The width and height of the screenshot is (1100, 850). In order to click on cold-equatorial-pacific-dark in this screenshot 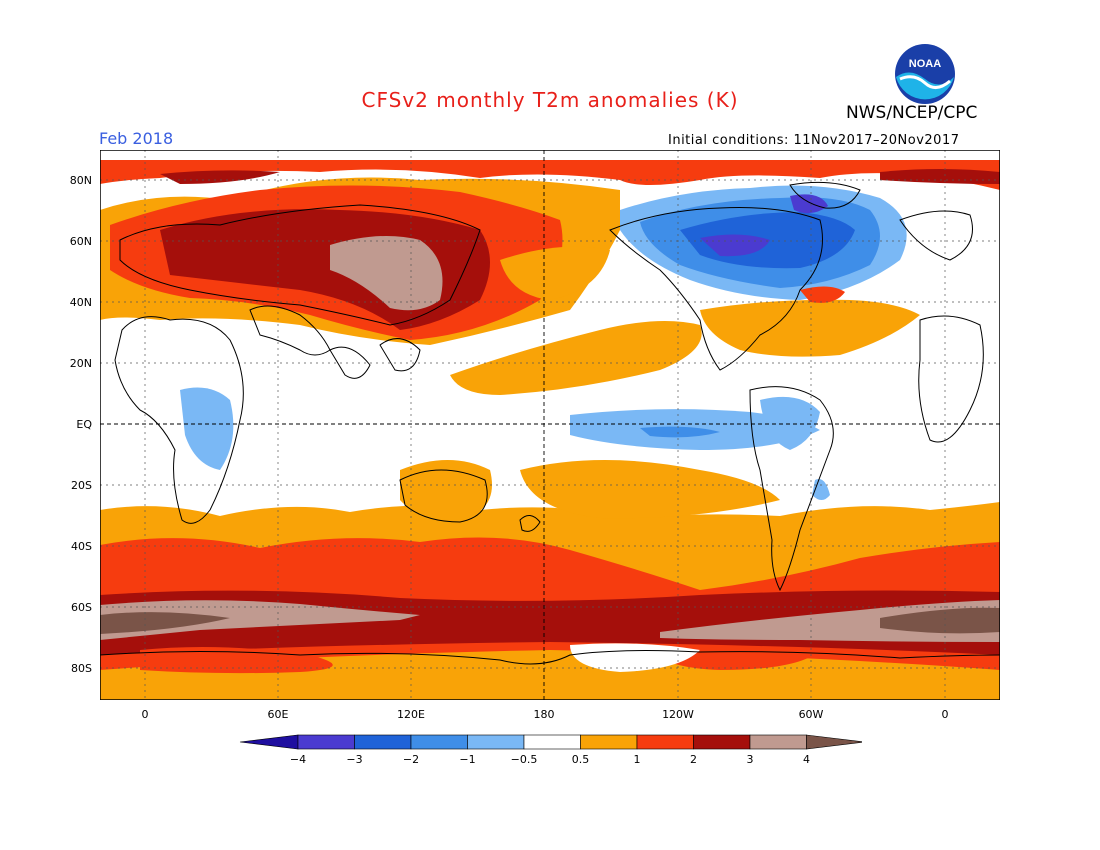, I will do `click(680, 432)`.